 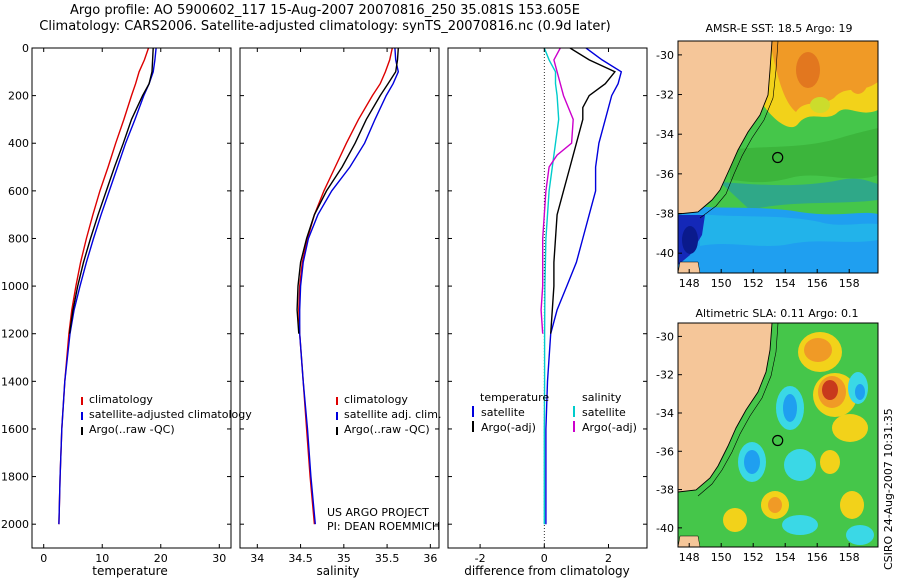 I want to click on x-tick-label: 36, so click(x=430, y=558).